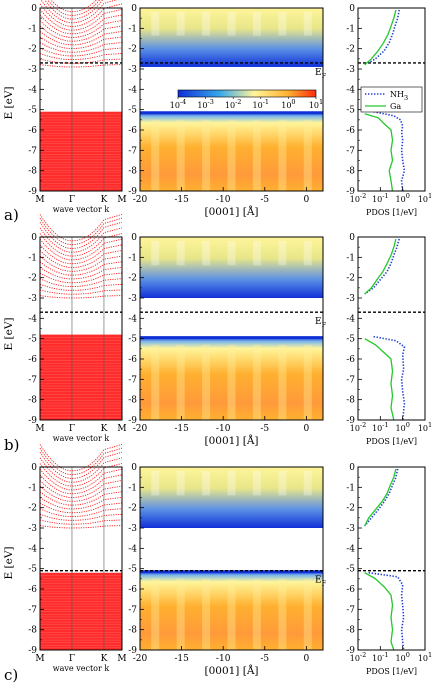 The width and height of the screenshot is (436, 687). Describe the element at coordinates (34, 9) in the screenshot. I see `band-y-tick-label: 0` at that location.